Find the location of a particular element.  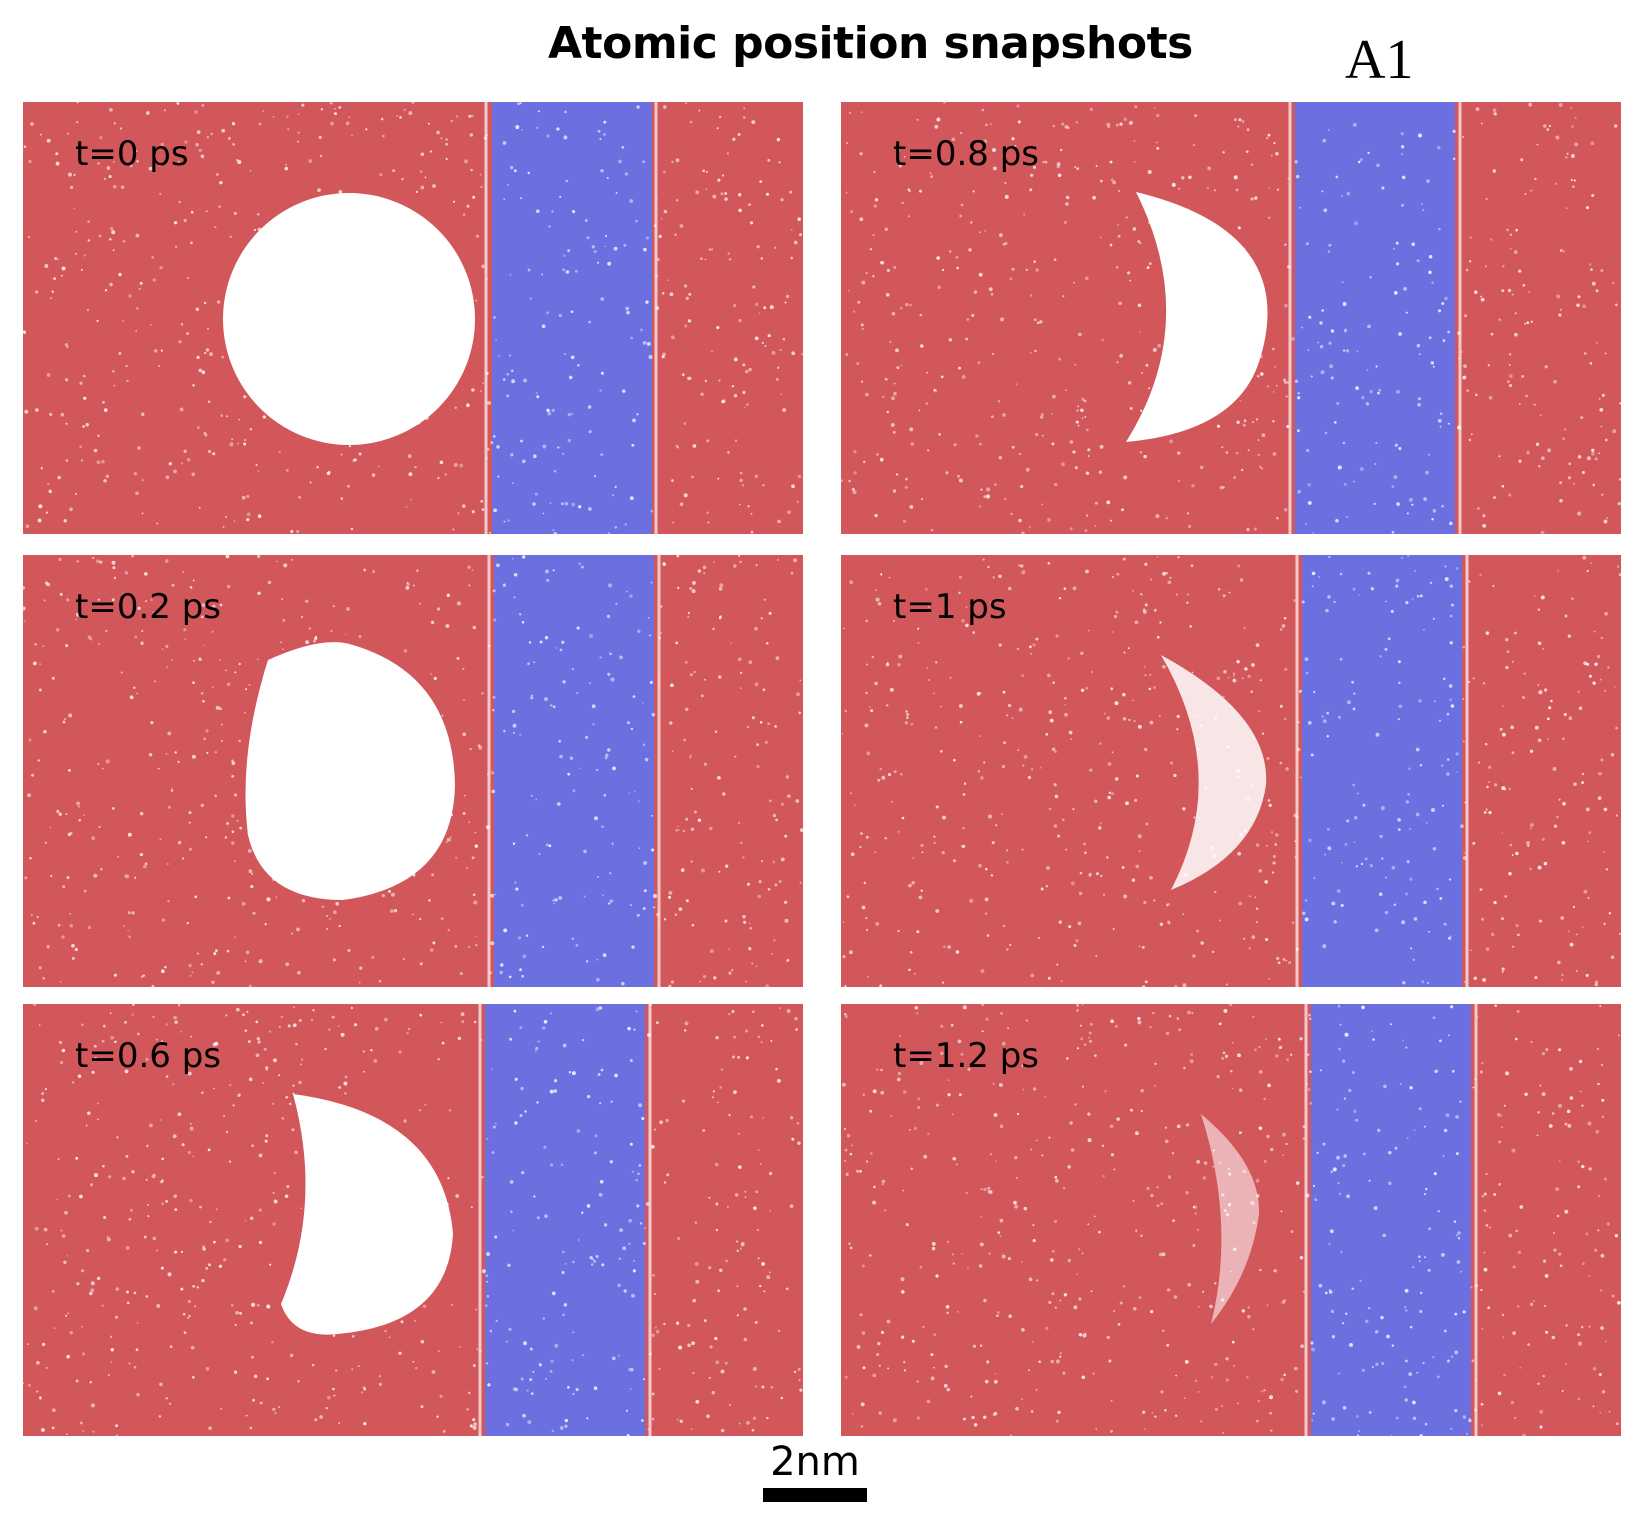

snapshot-panel-t1-2: t=1.2 ps is located at coordinates (1231, 1220).